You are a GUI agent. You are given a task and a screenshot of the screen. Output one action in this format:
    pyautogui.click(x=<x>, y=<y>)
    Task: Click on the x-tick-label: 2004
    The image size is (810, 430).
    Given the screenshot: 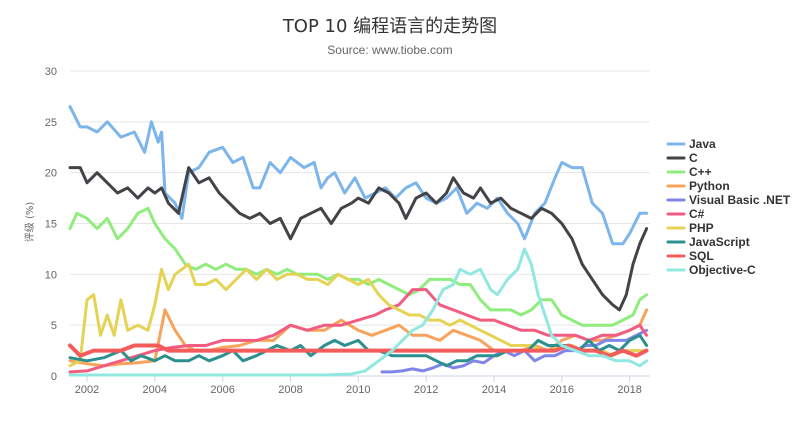 What is the action you would take?
    pyautogui.click(x=155, y=390)
    